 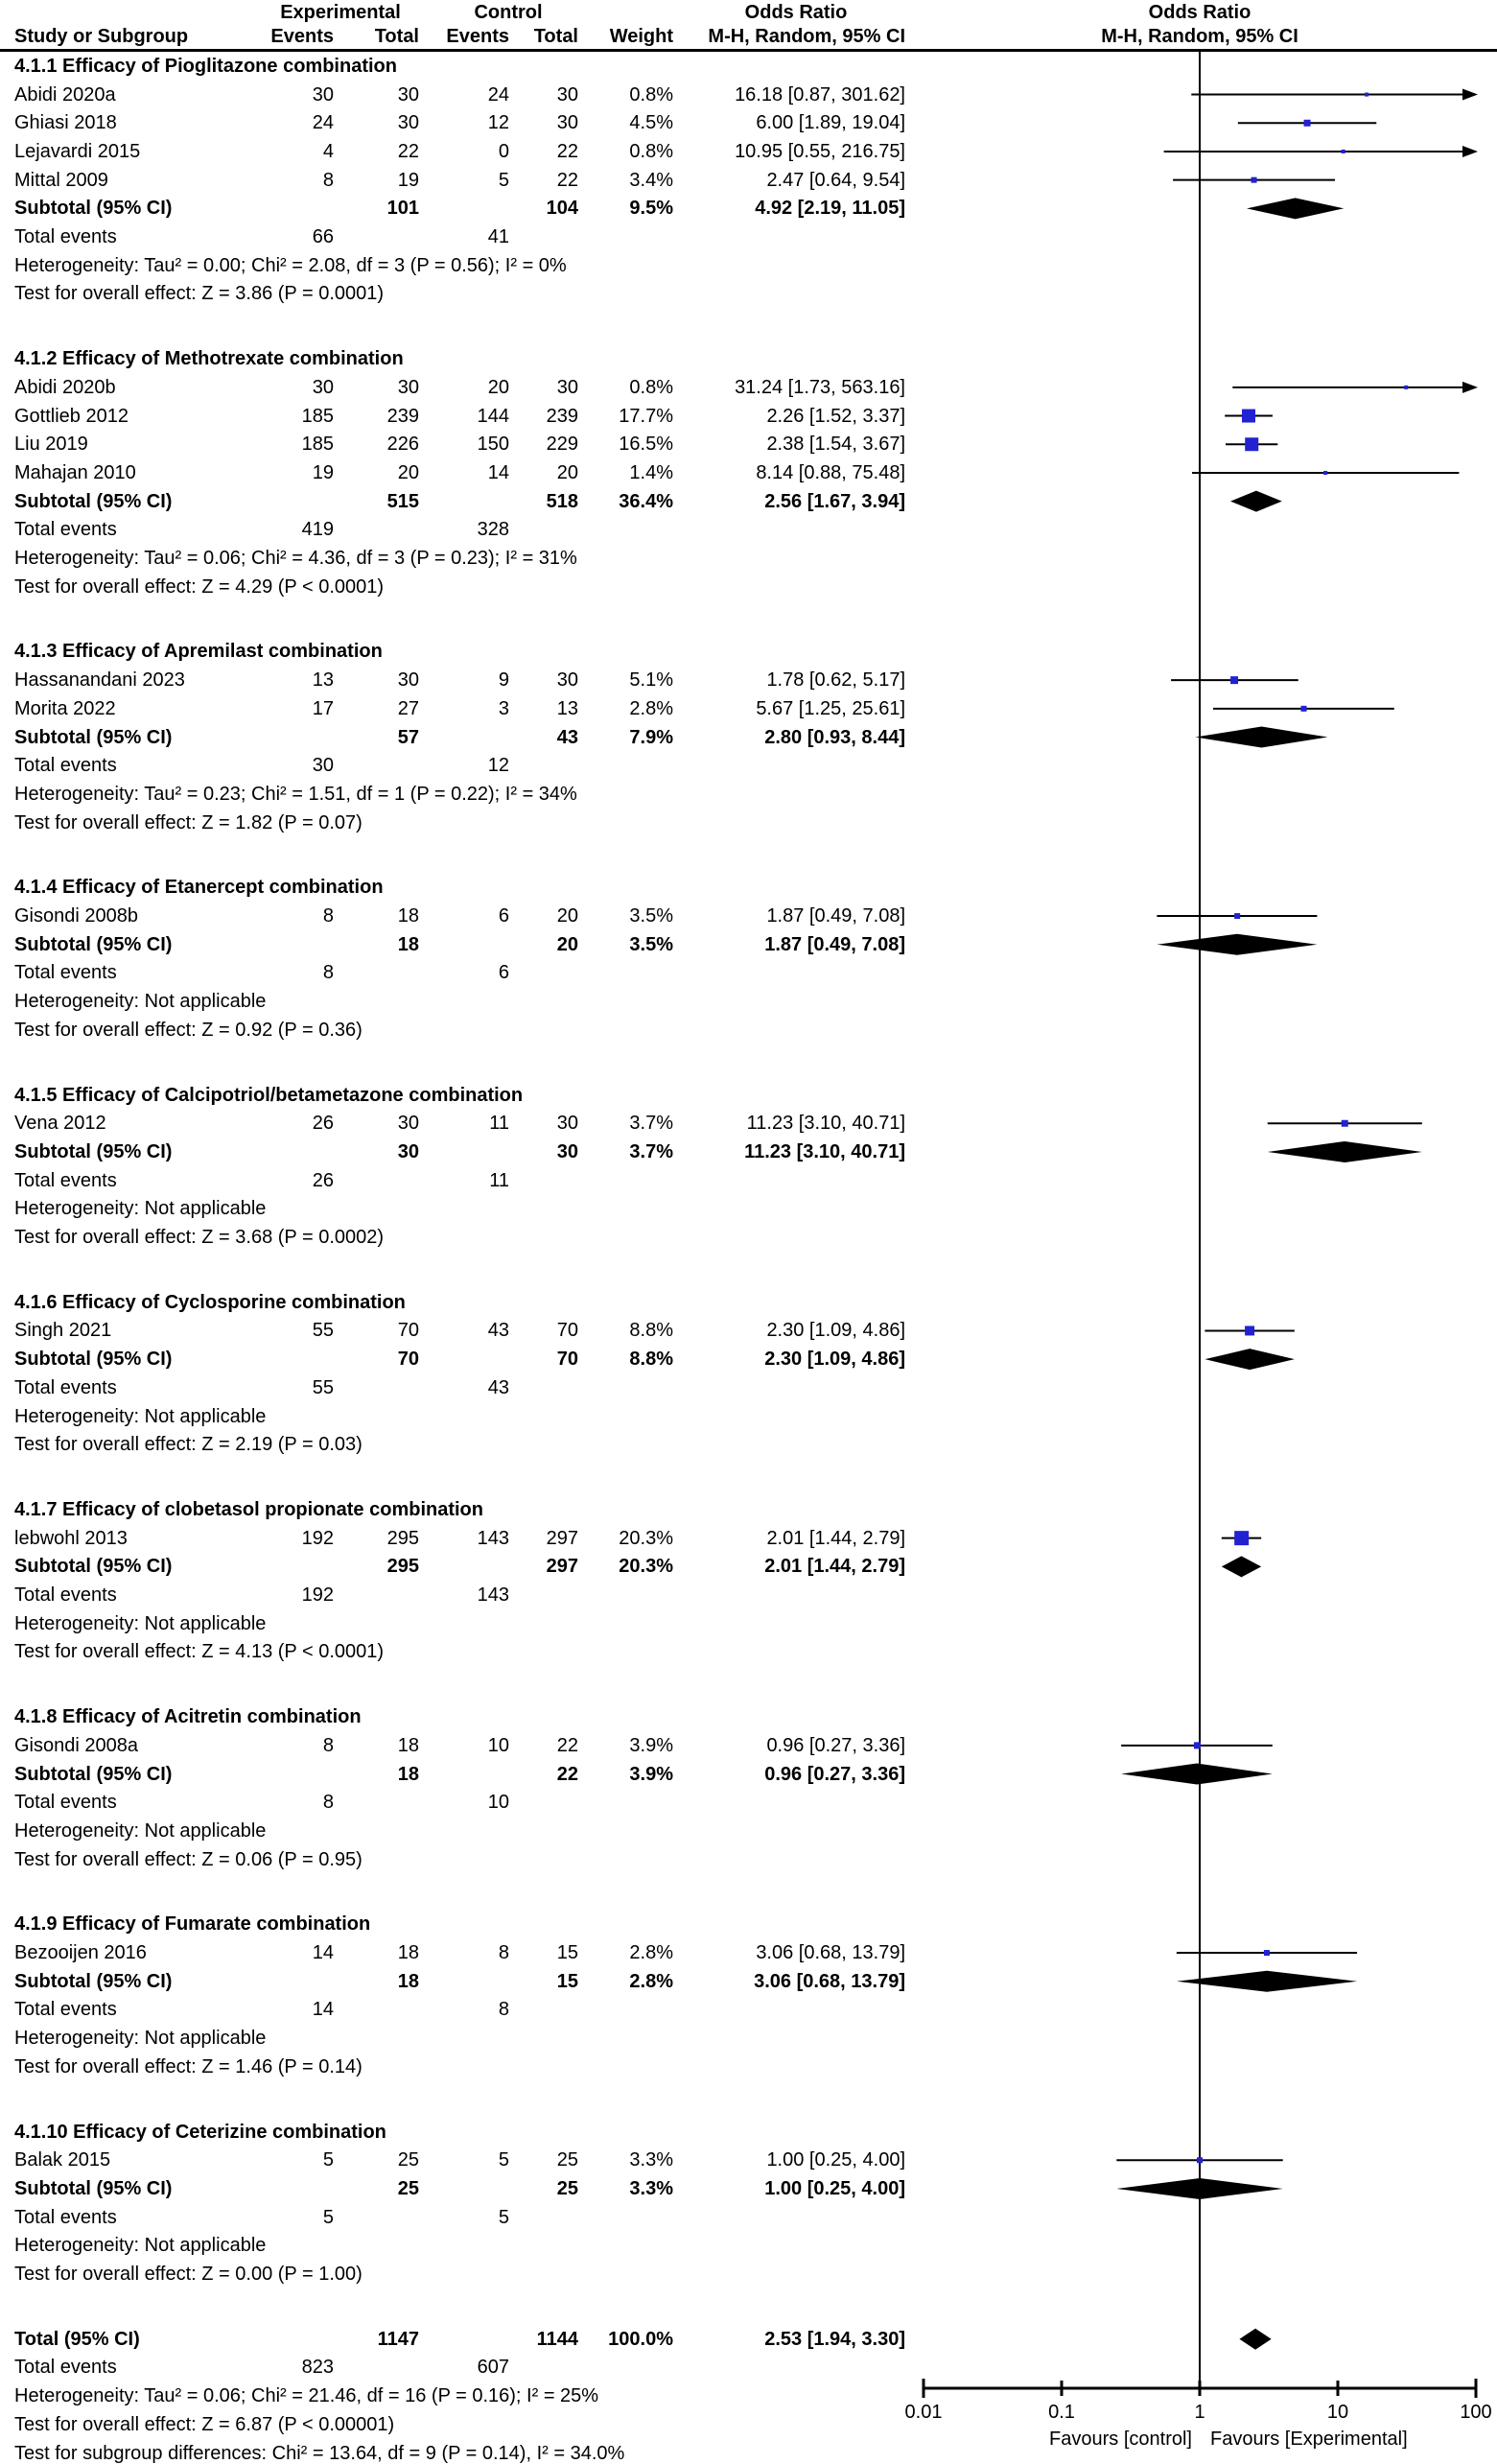 What do you see at coordinates (402, 416) in the screenshot?
I see `exp-total: 239` at bounding box center [402, 416].